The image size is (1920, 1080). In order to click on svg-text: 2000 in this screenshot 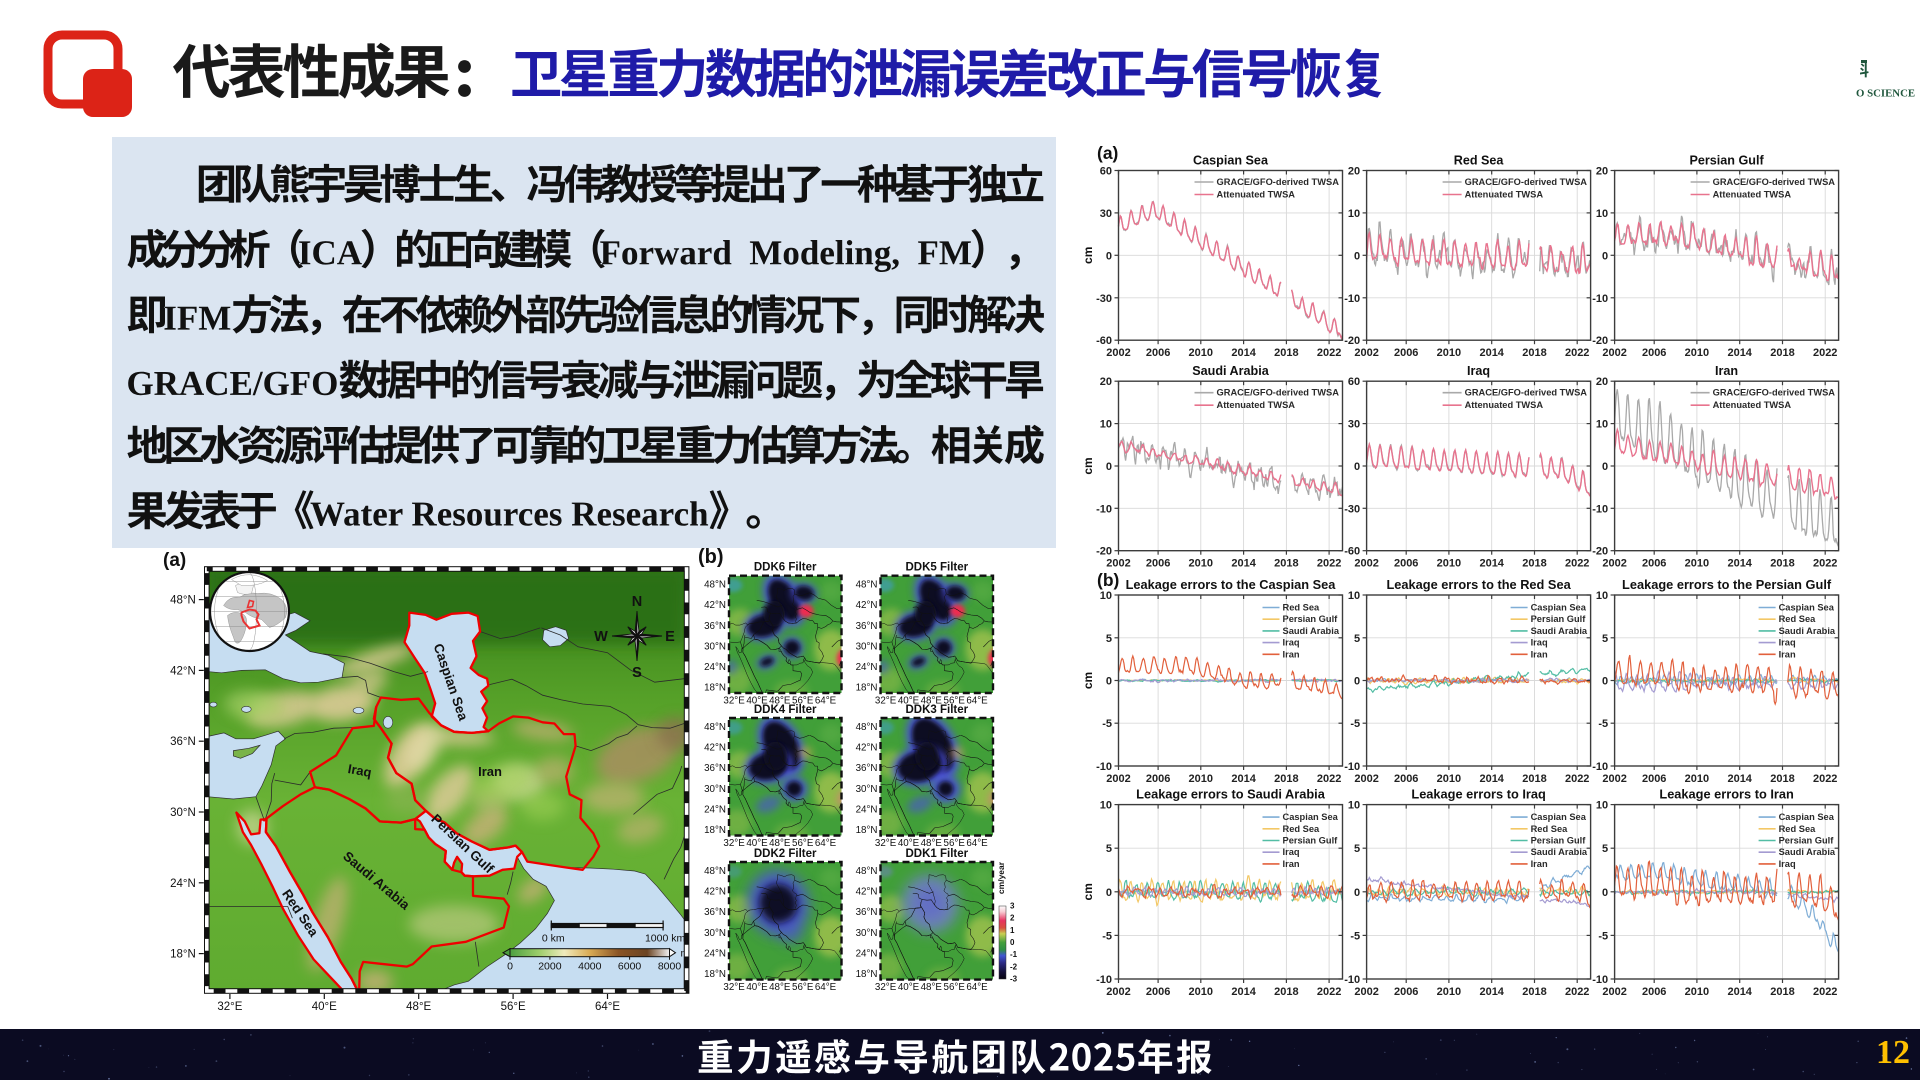, I will do `click(550, 967)`.